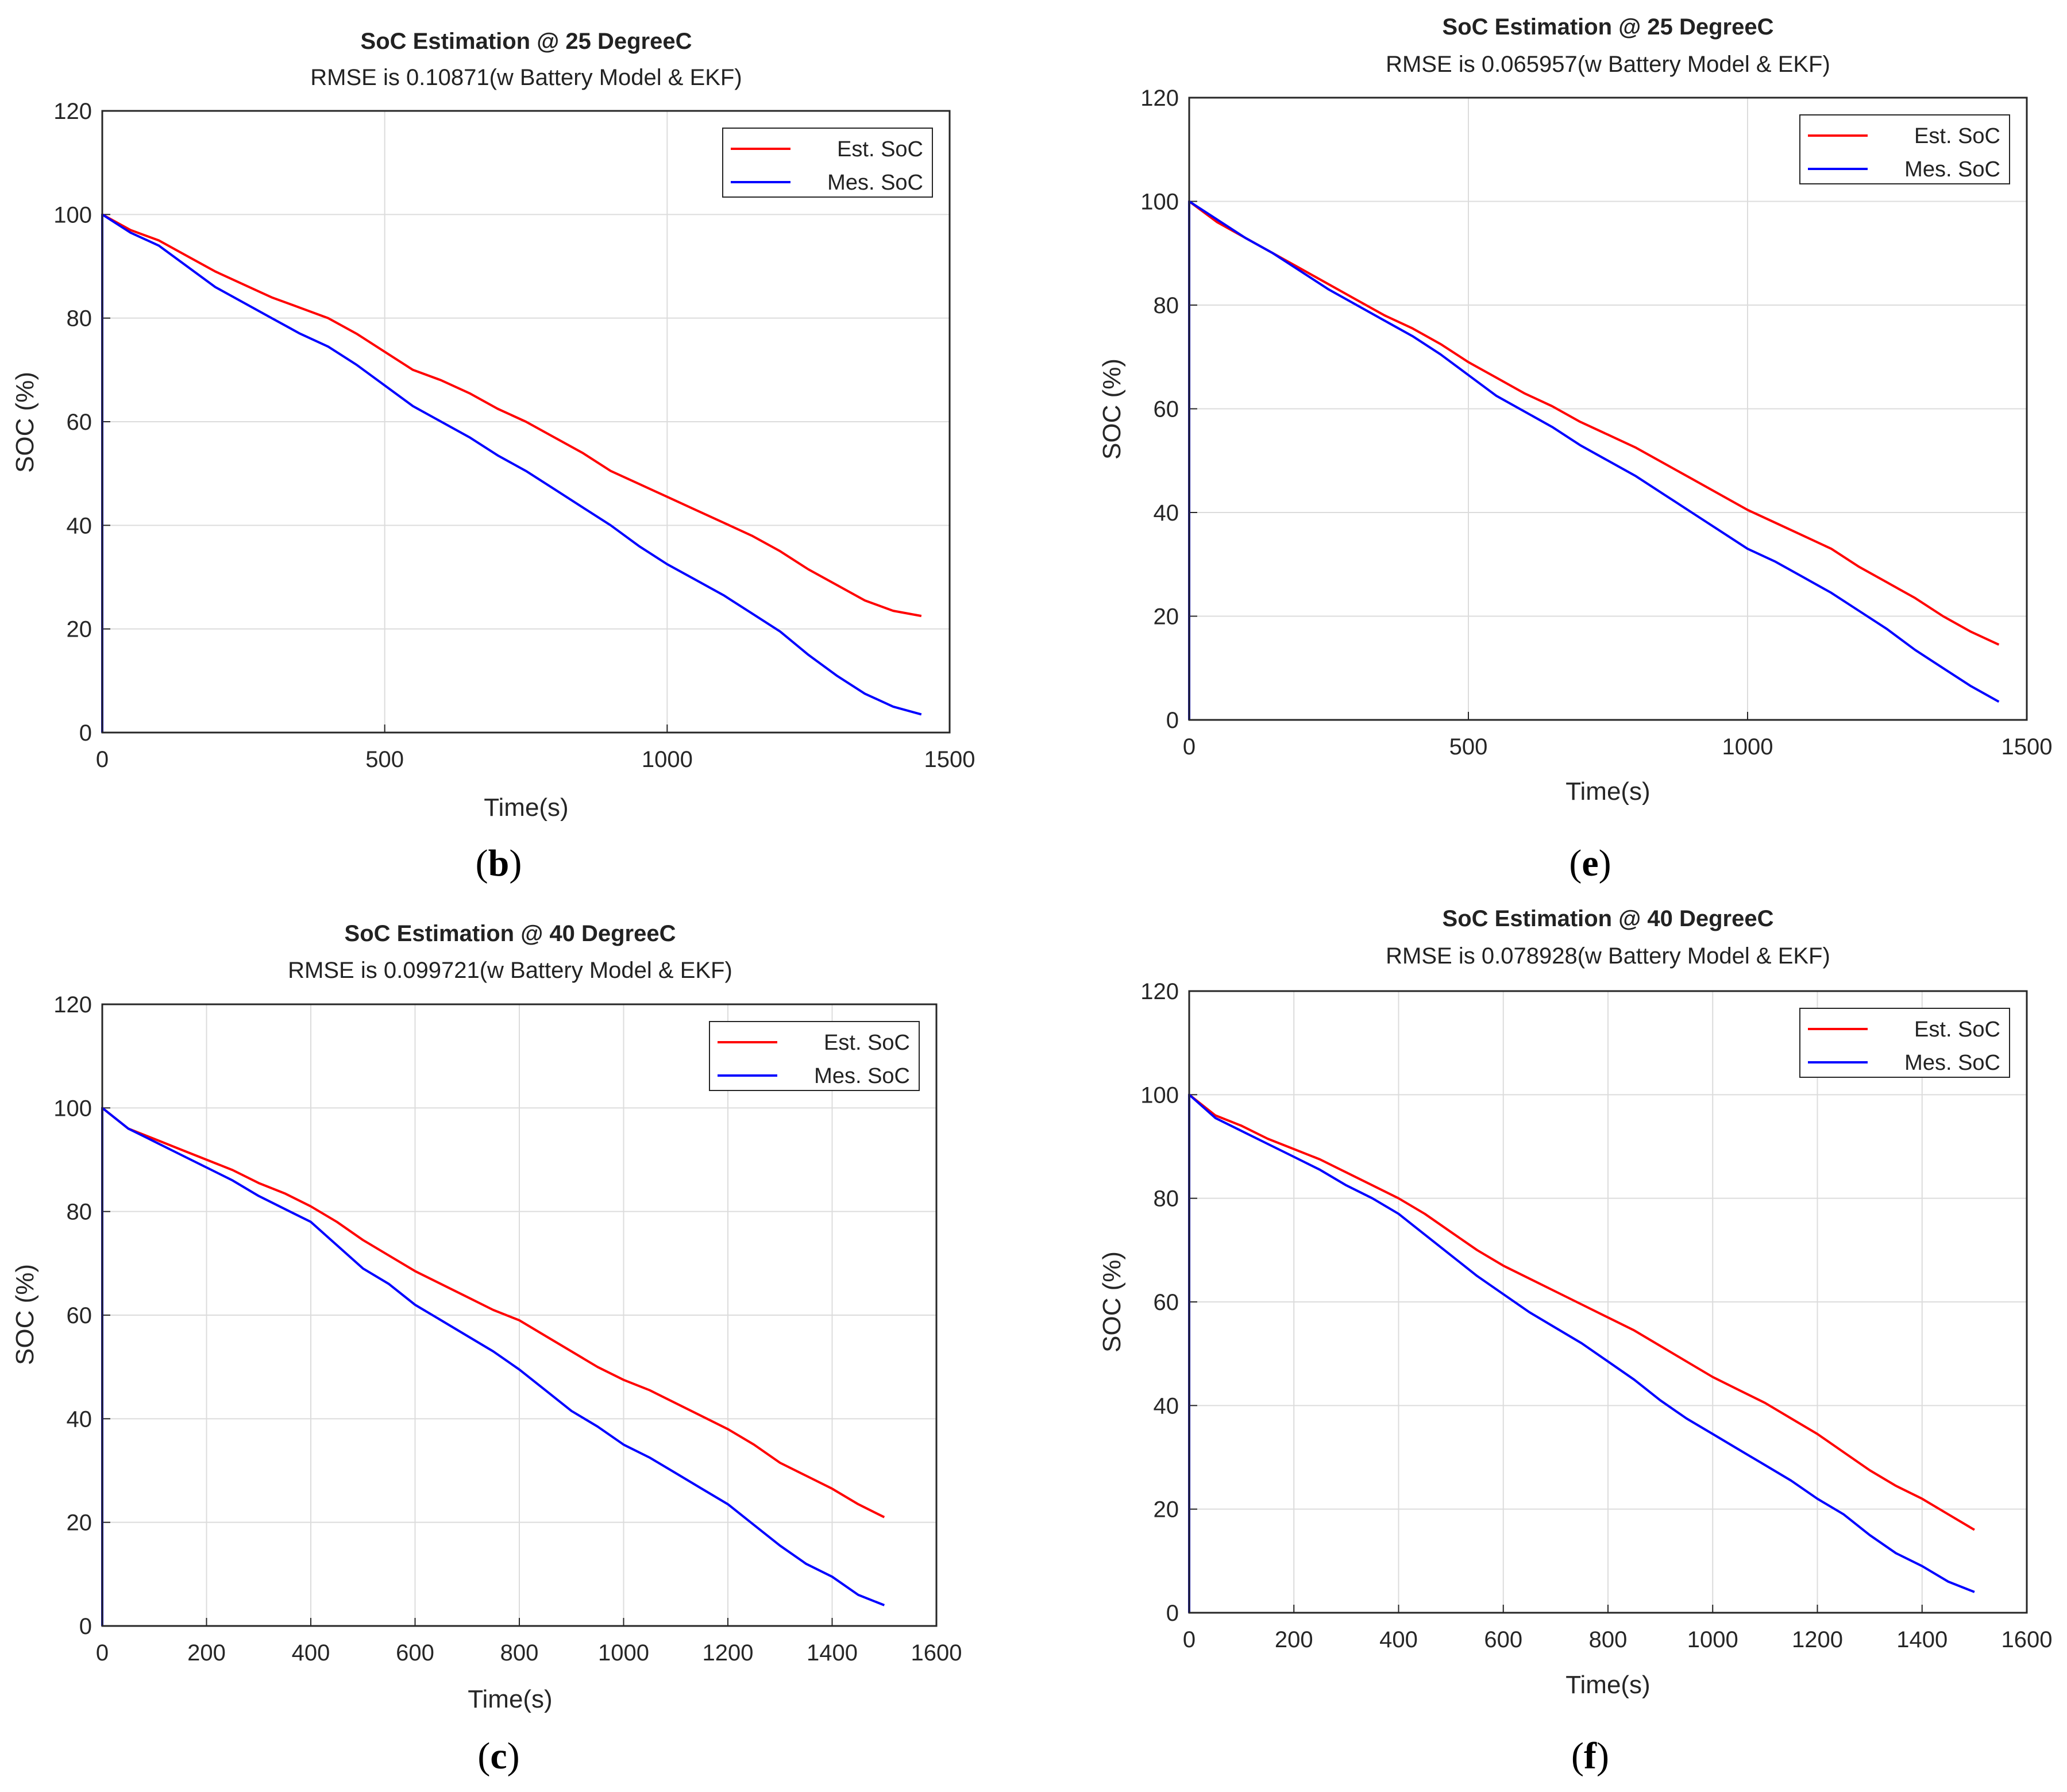  Describe the element at coordinates (728, 1653) in the screenshot. I see `x-tick-label: 1200` at that location.